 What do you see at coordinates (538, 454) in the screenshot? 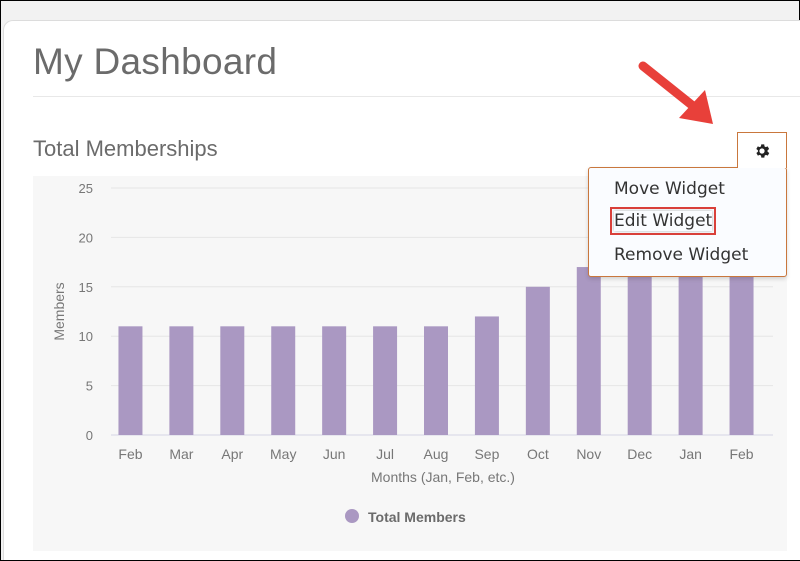
I see `x-tick-label: Oct` at bounding box center [538, 454].